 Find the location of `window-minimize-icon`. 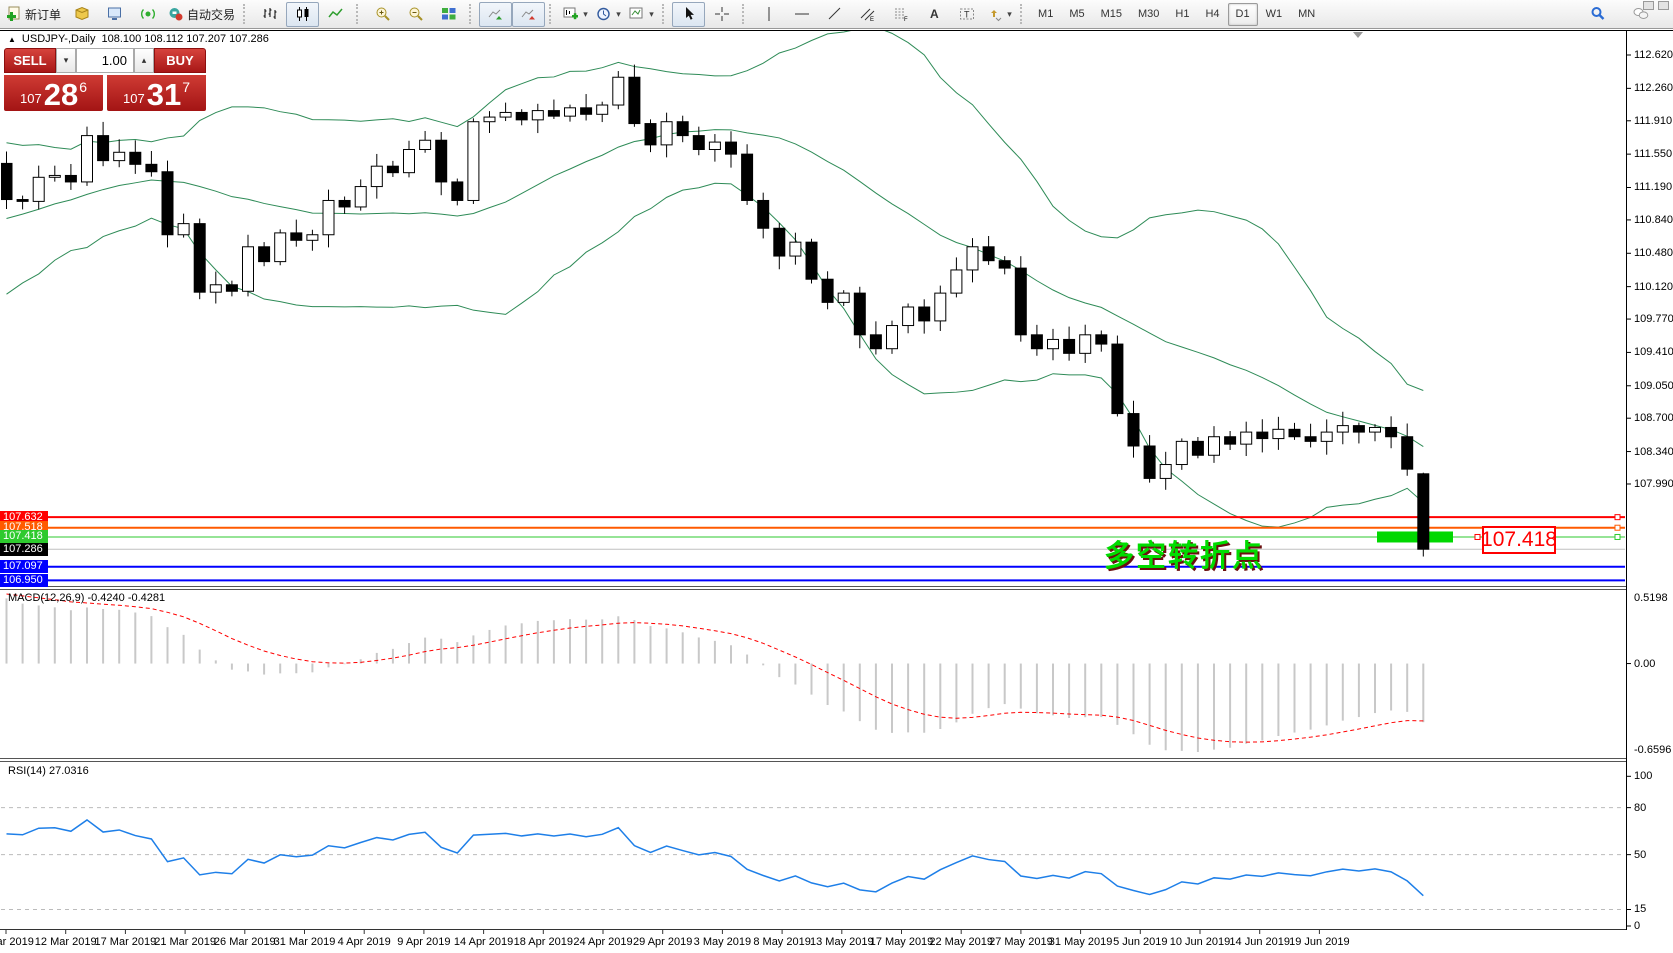

window-minimize-icon is located at coordinates (1648, 5).